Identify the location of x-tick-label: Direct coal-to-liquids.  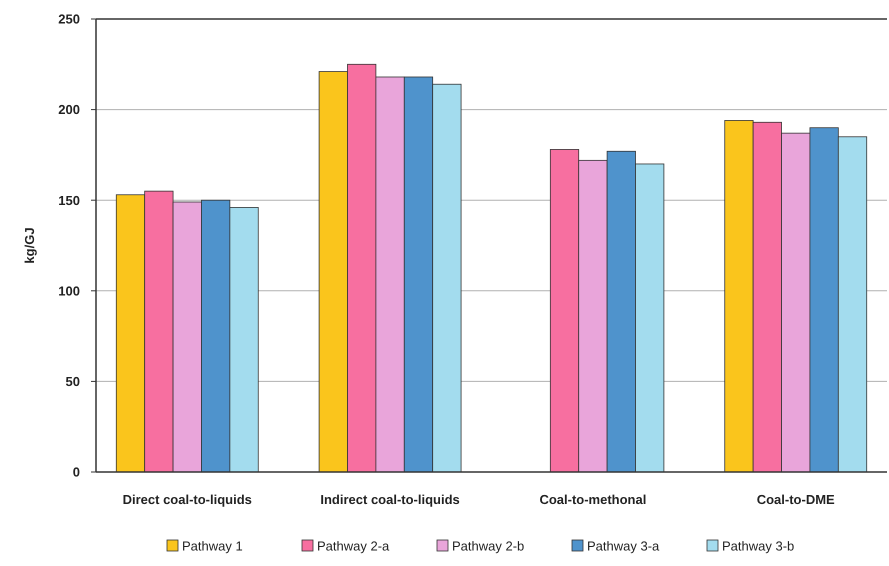
(187, 499).